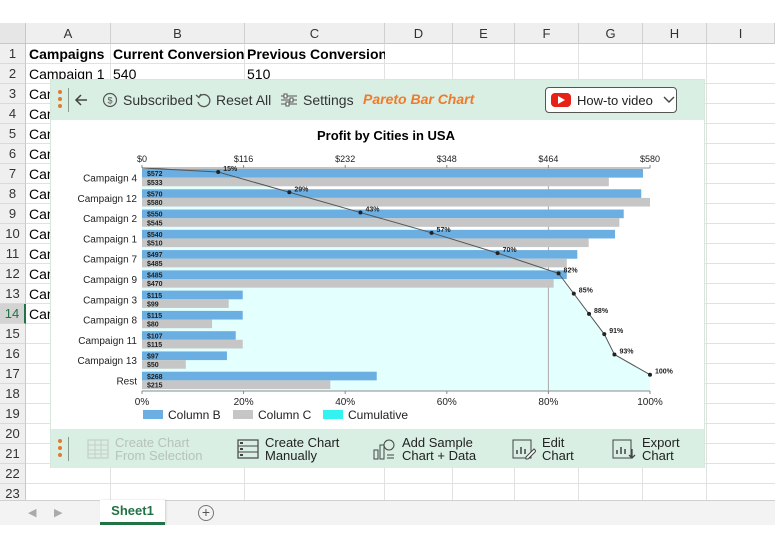  What do you see at coordinates (144, 449) in the screenshot?
I see `create-chart-from-selection-button: Create Chart From Selection` at bounding box center [144, 449].